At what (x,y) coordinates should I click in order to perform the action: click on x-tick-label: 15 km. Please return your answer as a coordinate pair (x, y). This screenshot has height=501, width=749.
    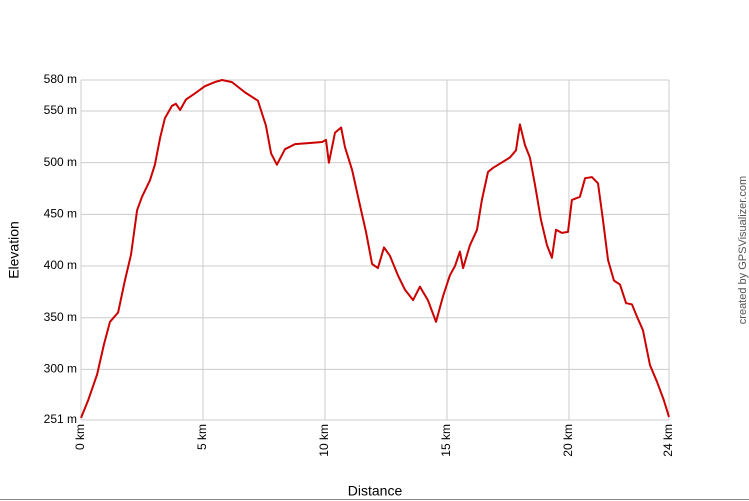
    Looking at the image, I should click on (446, 440).